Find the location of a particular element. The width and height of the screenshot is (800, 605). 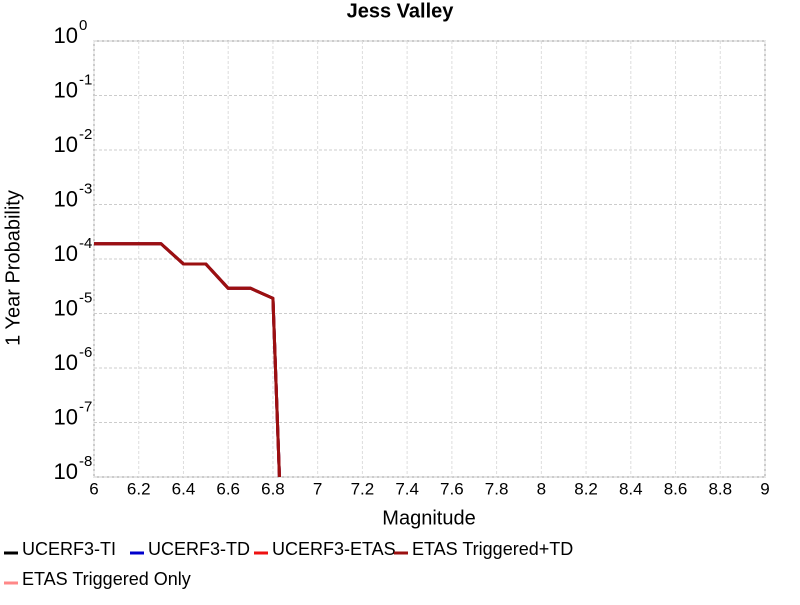

y-tick-exponent: -5 is located at coordinates (85, 297).